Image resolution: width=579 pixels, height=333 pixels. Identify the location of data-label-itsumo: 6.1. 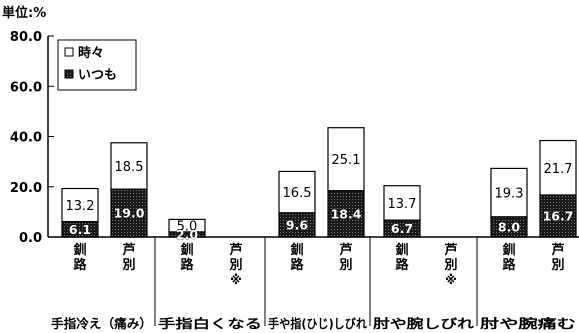
(80, 229).